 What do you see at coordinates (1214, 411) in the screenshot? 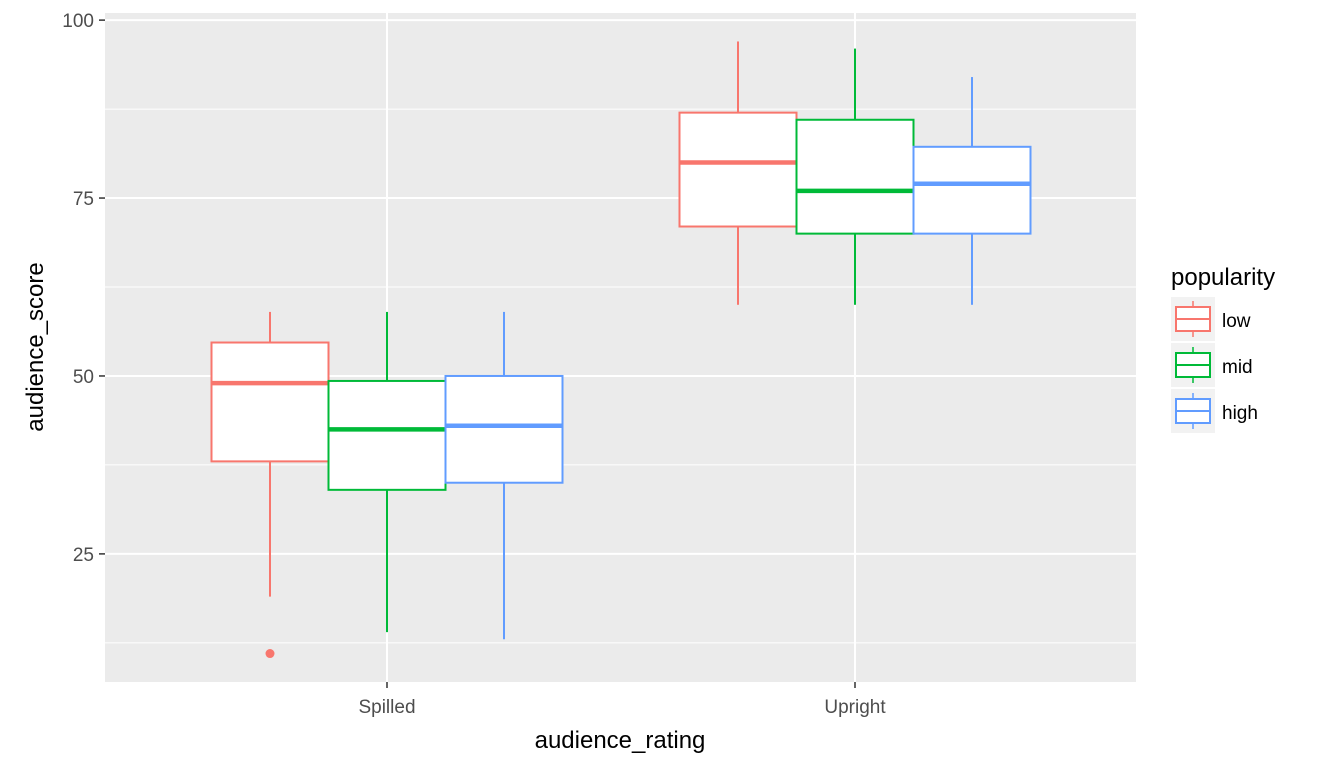
I see `legend-key-high: high` at bounding box center [1214, 411].